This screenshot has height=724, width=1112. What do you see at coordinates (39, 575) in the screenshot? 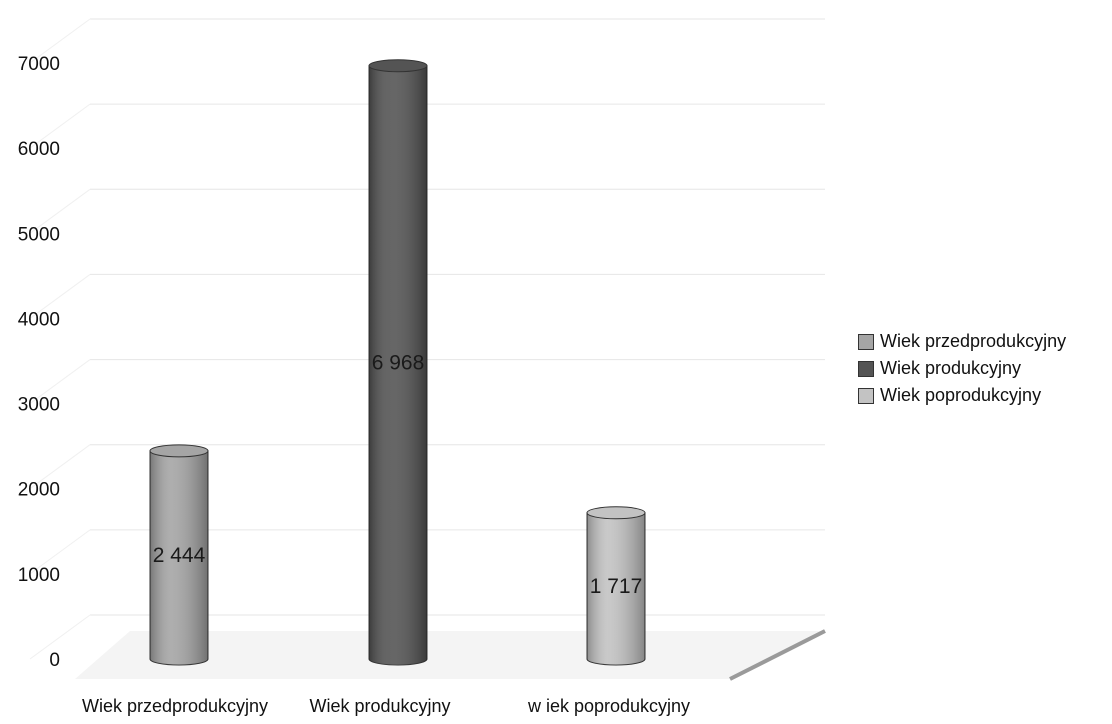
I see `y-tick-label: 1000` at bounding box center [39, 575].